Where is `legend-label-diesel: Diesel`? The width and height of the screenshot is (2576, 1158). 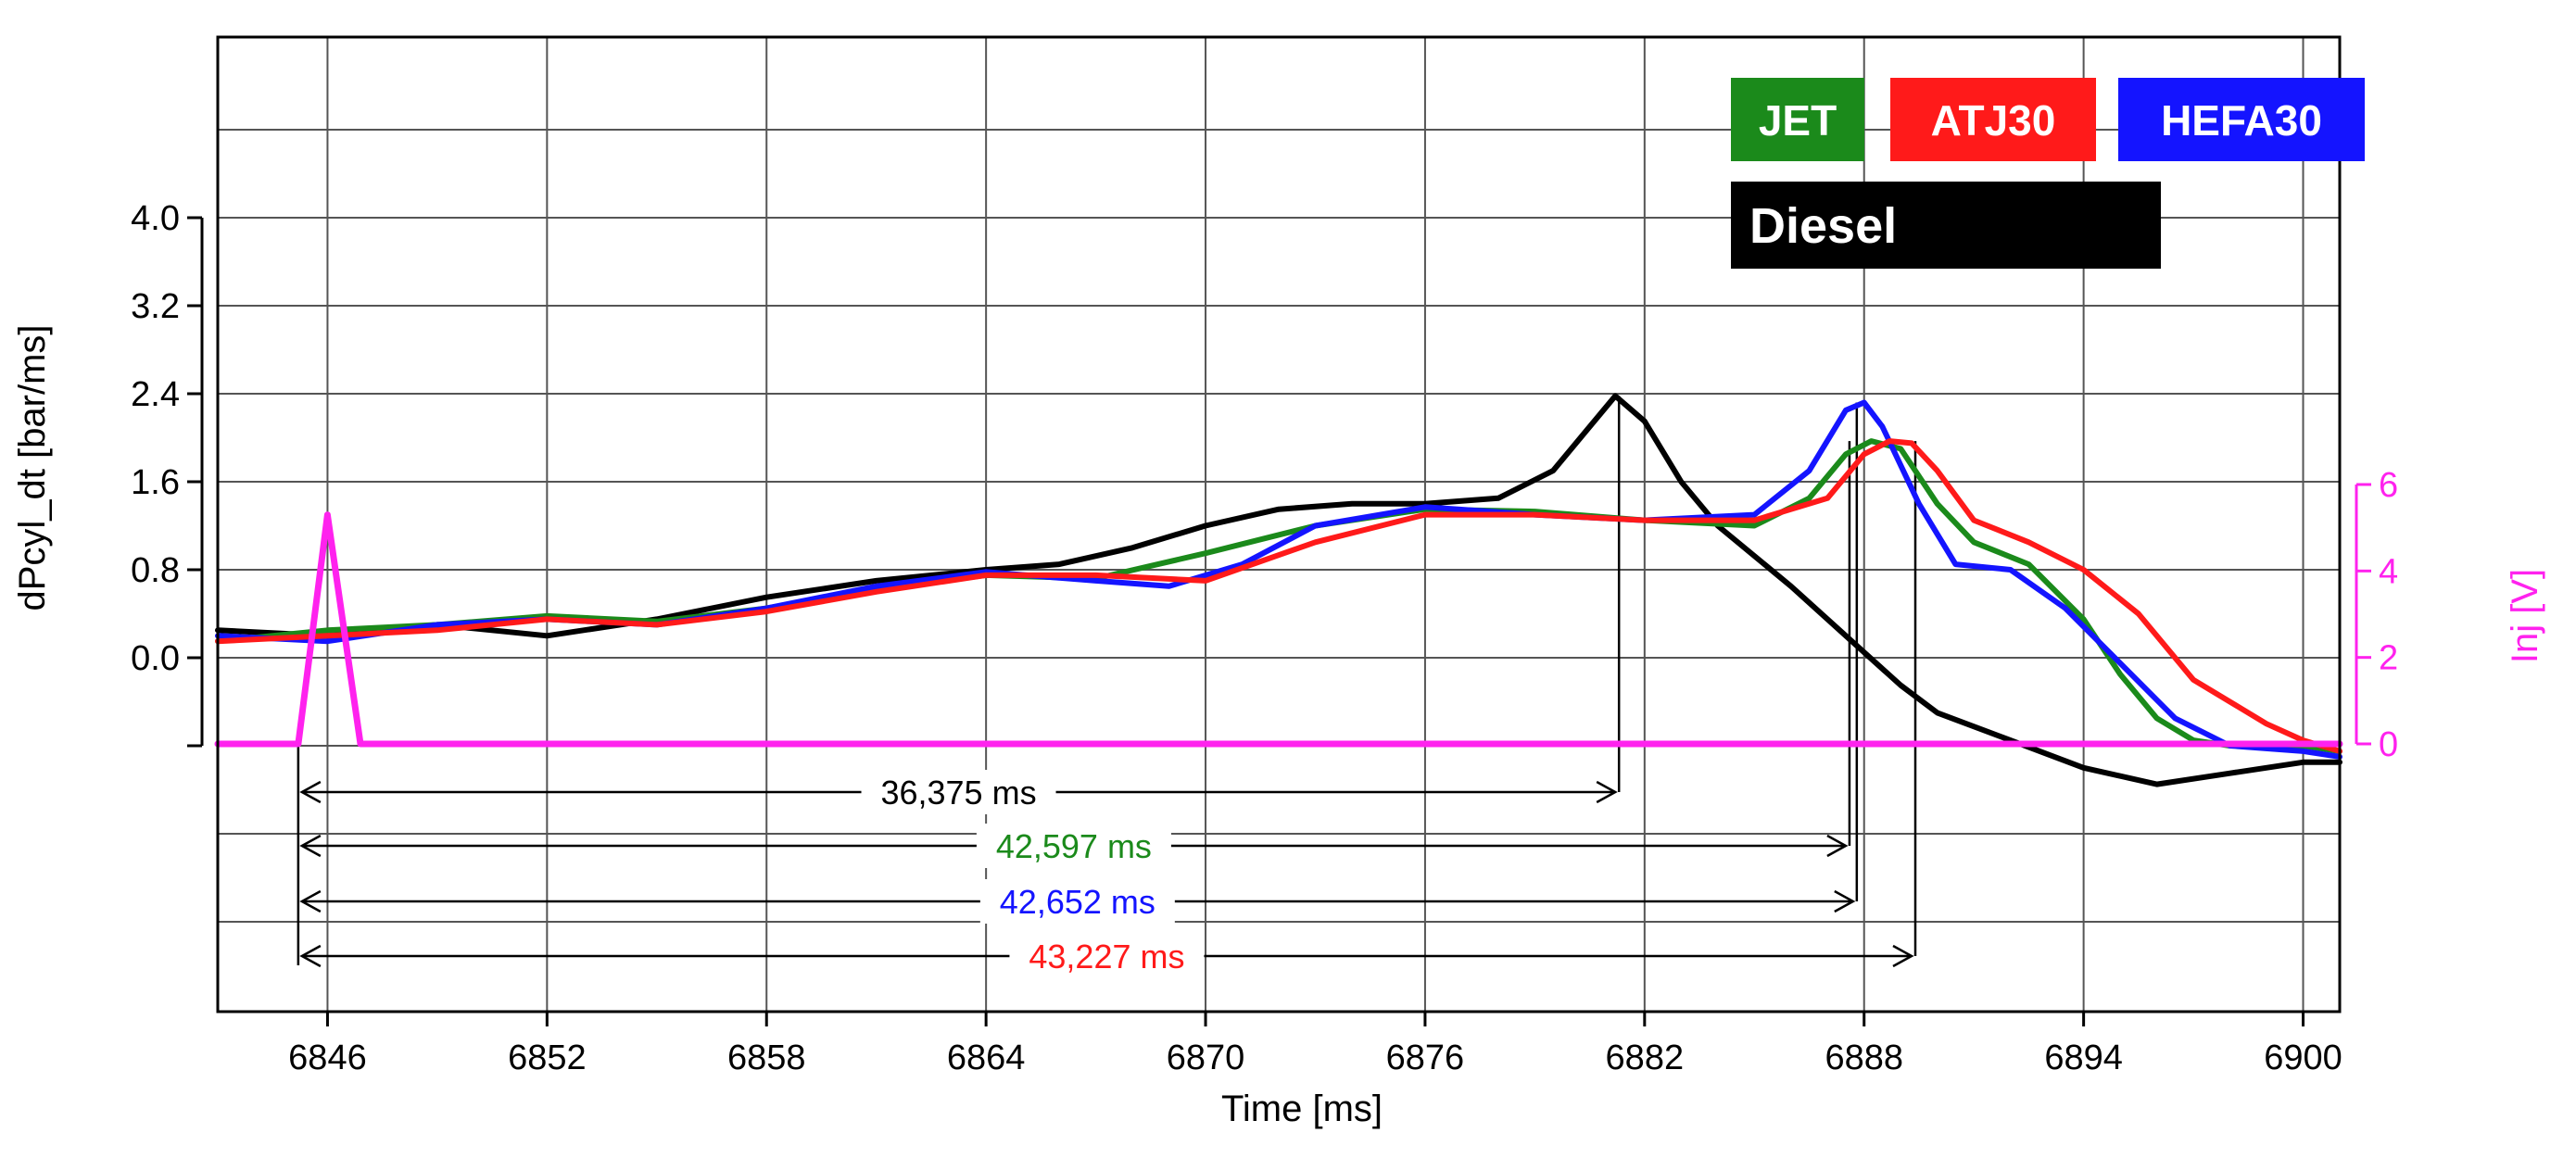
legend-label-diesel: Diesel is located at coordinates (1823, 226).